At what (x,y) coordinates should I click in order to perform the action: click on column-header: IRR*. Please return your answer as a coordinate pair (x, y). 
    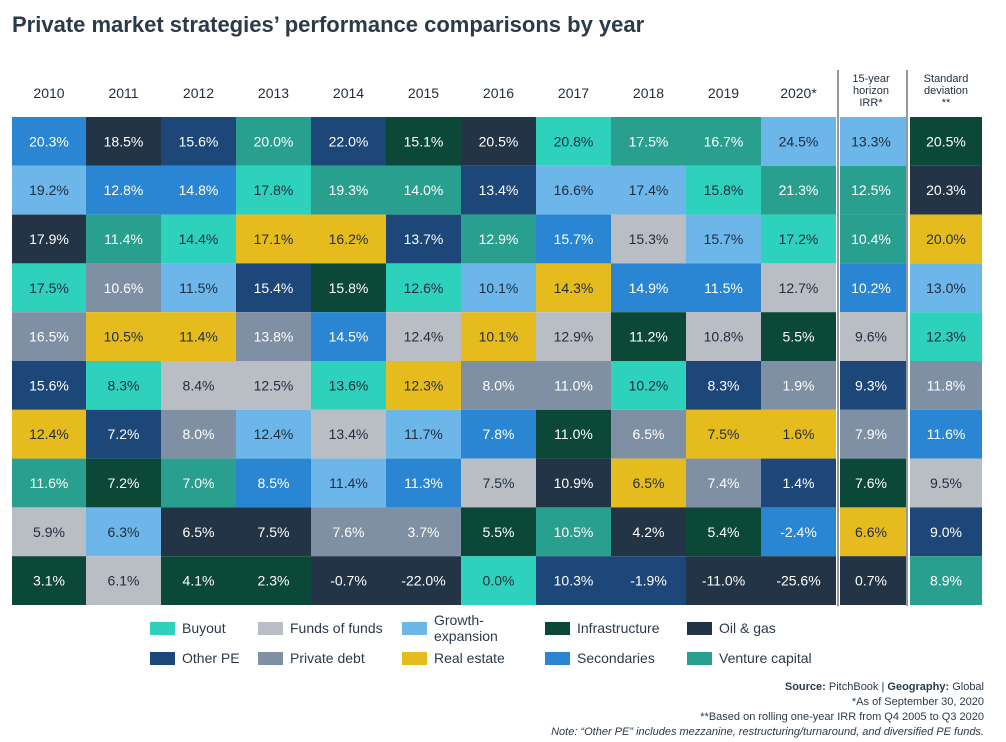
    Looking at the image, I should click on (871, 103).